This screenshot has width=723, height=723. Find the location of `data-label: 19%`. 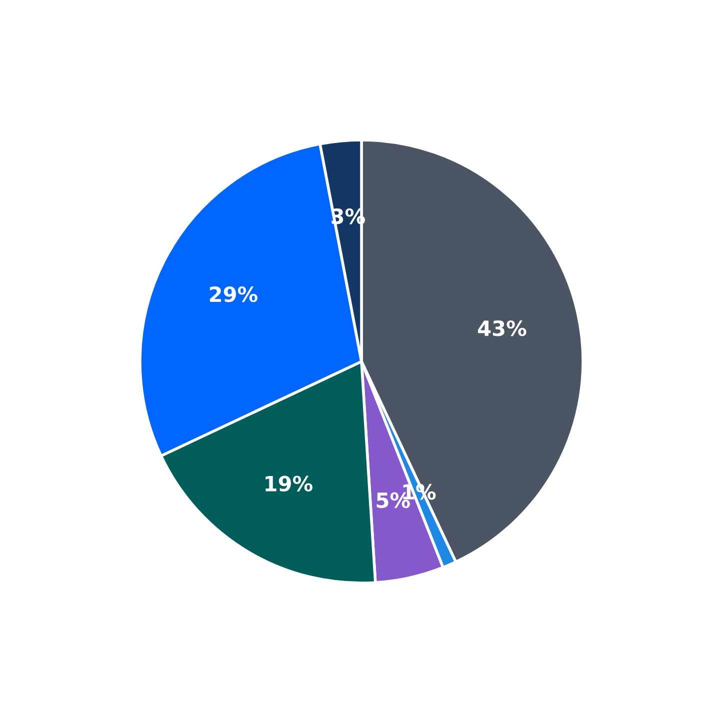

data-label: 19% is located at coordinates (289, 484).